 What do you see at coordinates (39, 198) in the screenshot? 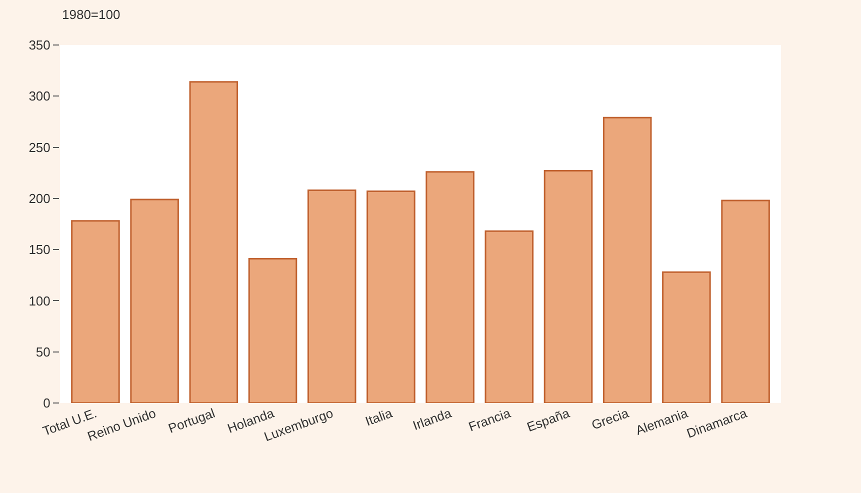
I see `y-tick-label: 200` at bounding box center [39, 198].